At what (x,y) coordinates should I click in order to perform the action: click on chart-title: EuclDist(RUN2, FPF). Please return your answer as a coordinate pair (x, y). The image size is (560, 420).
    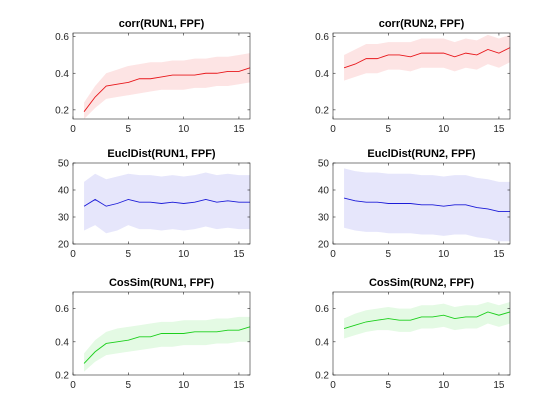
    Looking at the image, I should click on (421, 154).